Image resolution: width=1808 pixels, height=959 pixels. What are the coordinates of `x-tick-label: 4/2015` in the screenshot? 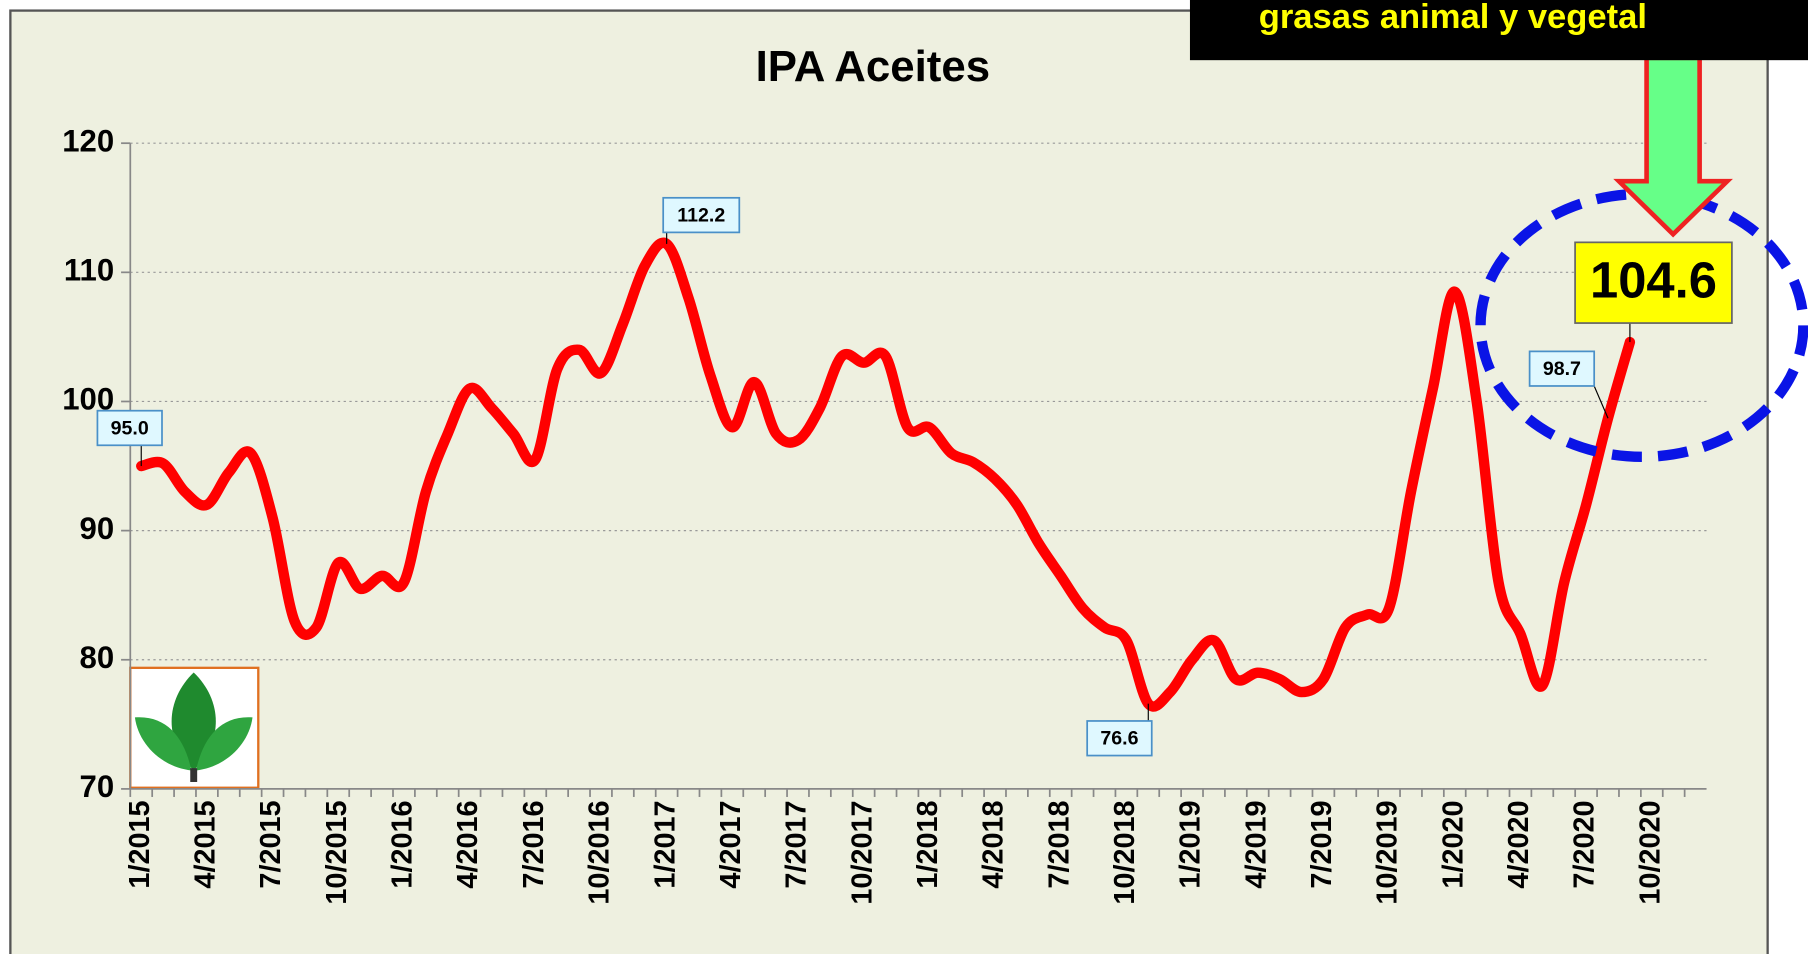 It's located at (206, 844).